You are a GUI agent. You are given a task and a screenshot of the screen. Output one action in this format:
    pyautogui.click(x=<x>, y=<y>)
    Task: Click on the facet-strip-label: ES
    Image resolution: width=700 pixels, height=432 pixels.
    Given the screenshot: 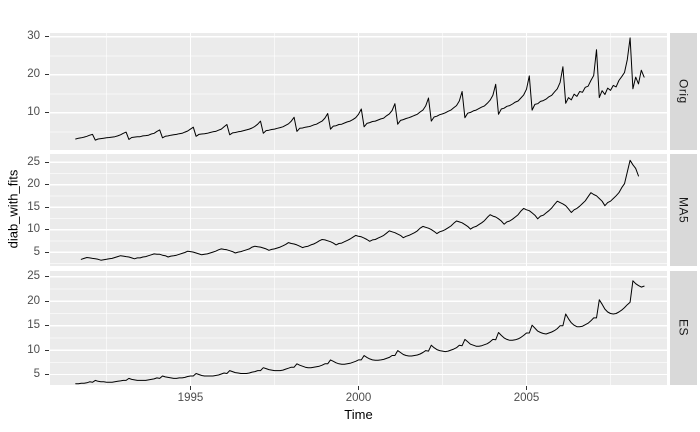 What is the action you would take?
    pyautogui.click(x=683, y=328)
    